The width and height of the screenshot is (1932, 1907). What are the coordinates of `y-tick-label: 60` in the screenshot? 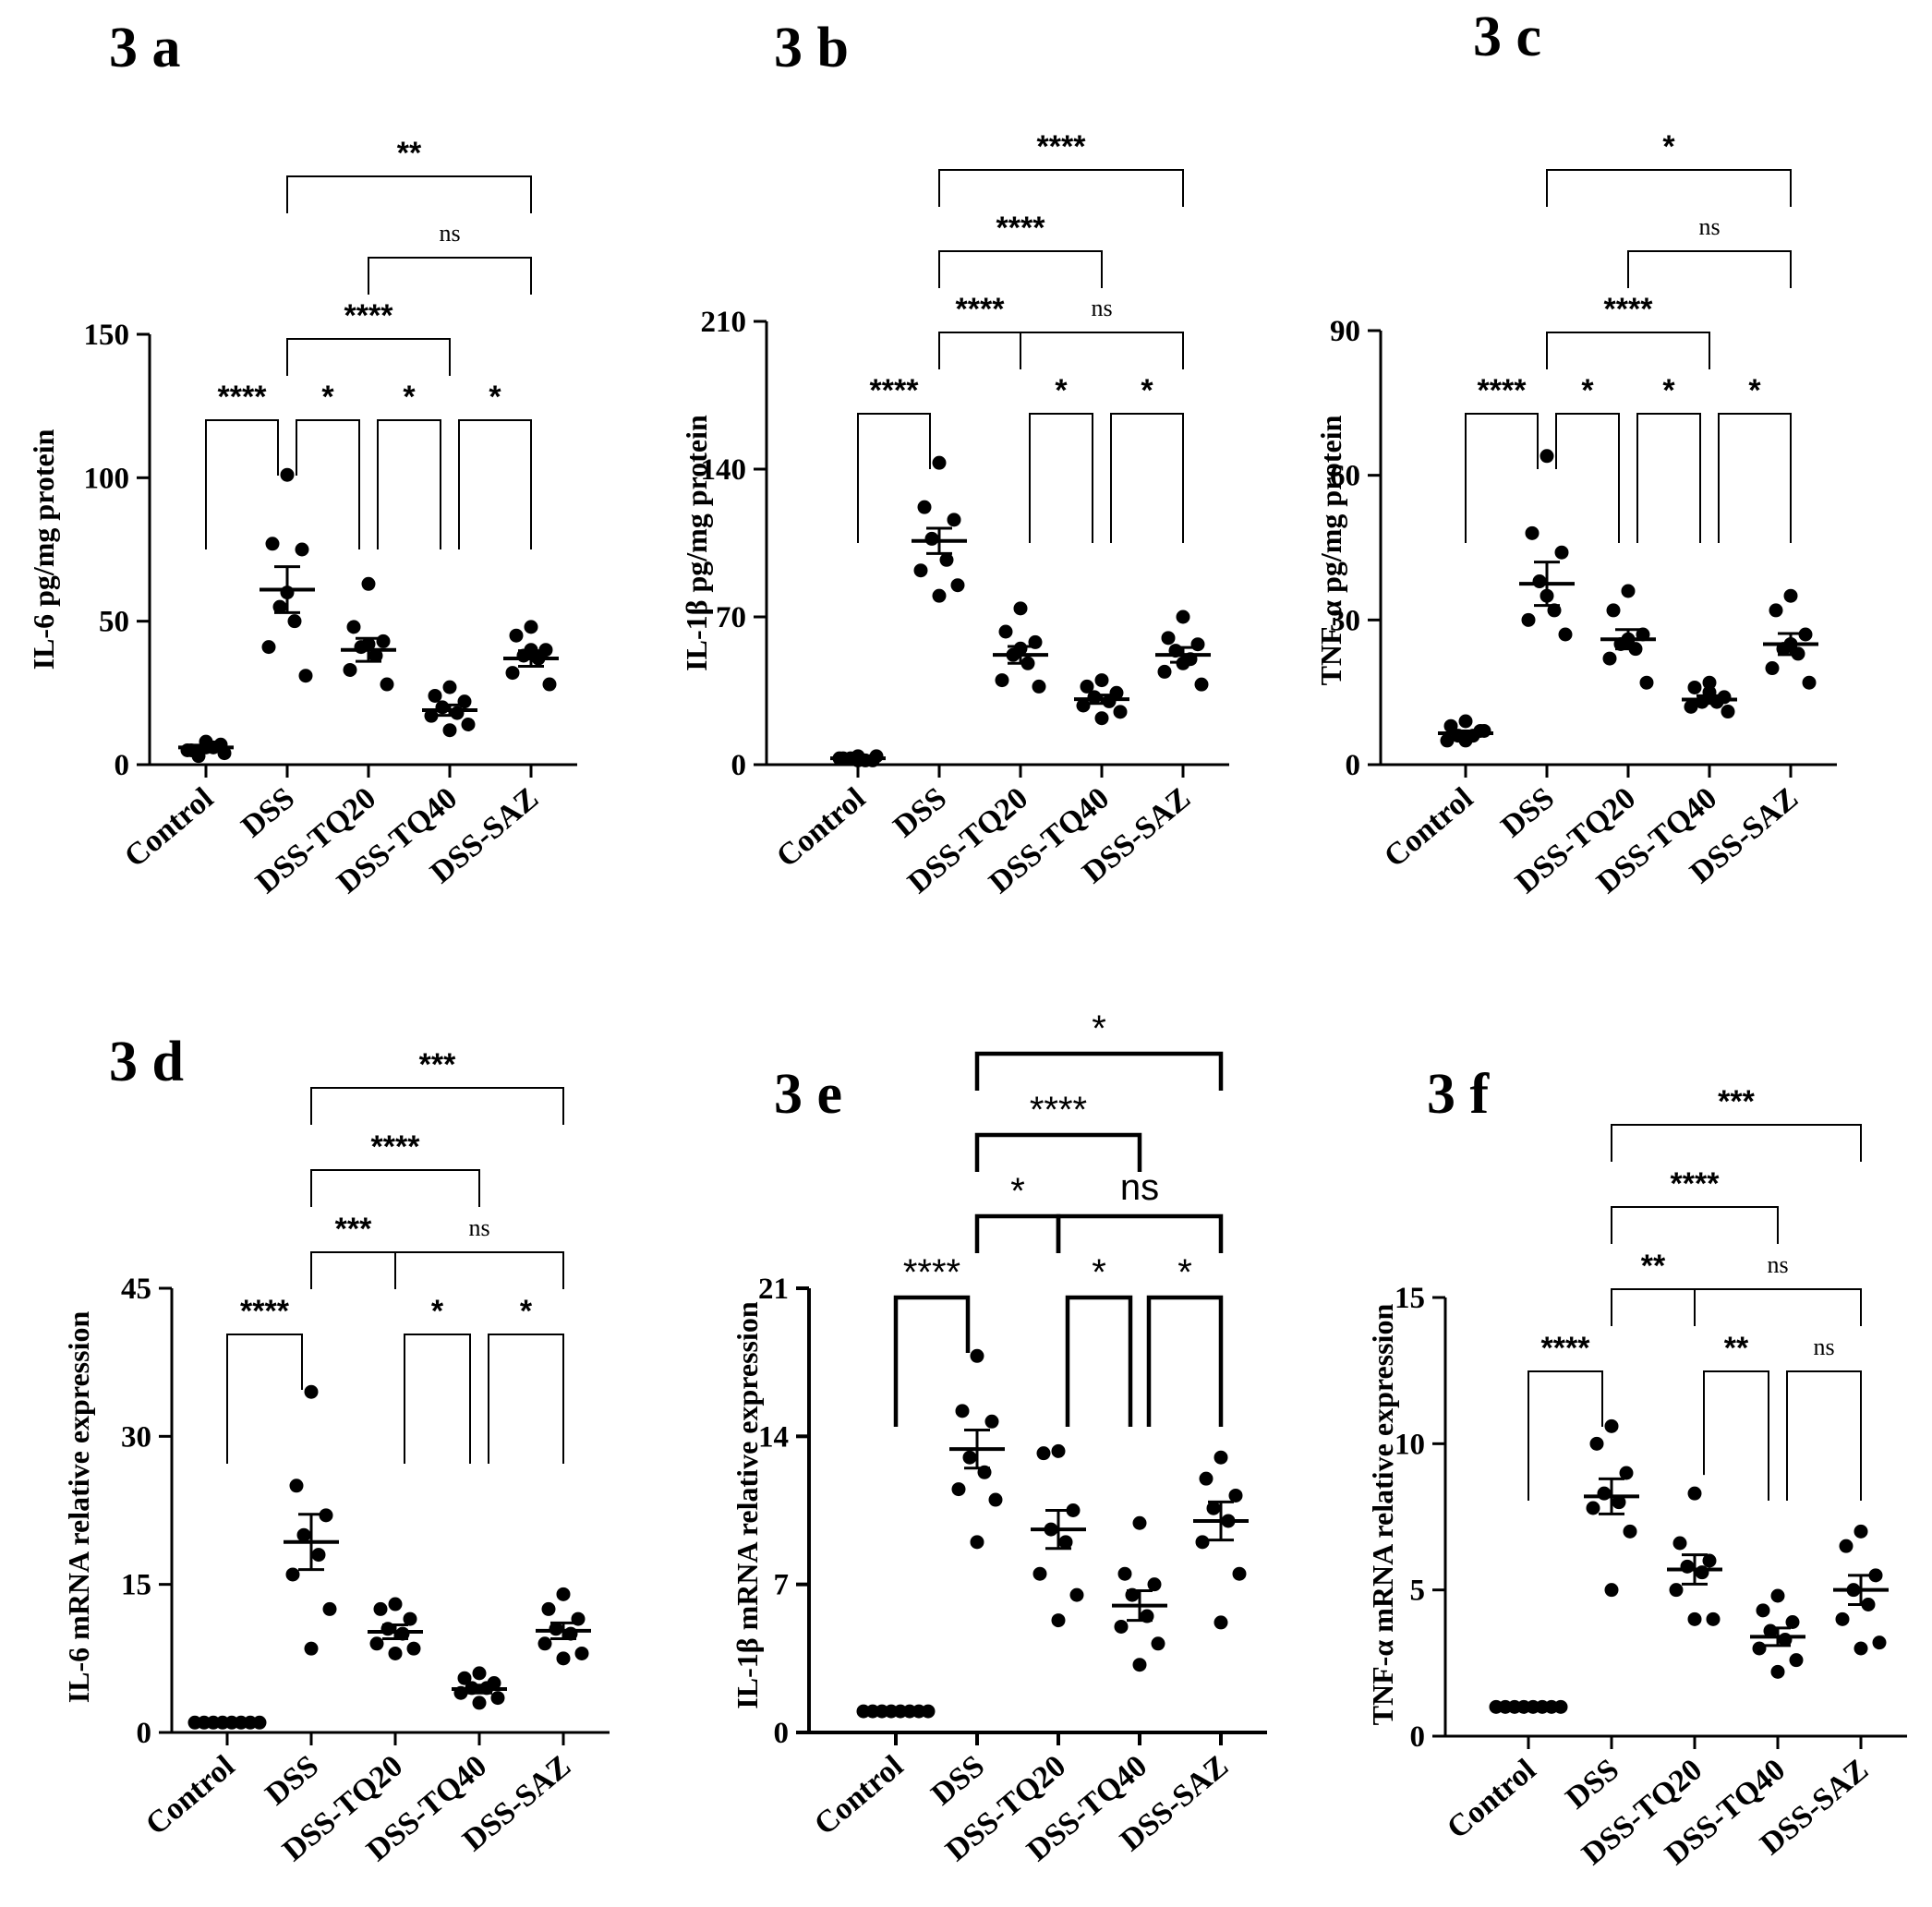 It's located at (1345, 476).